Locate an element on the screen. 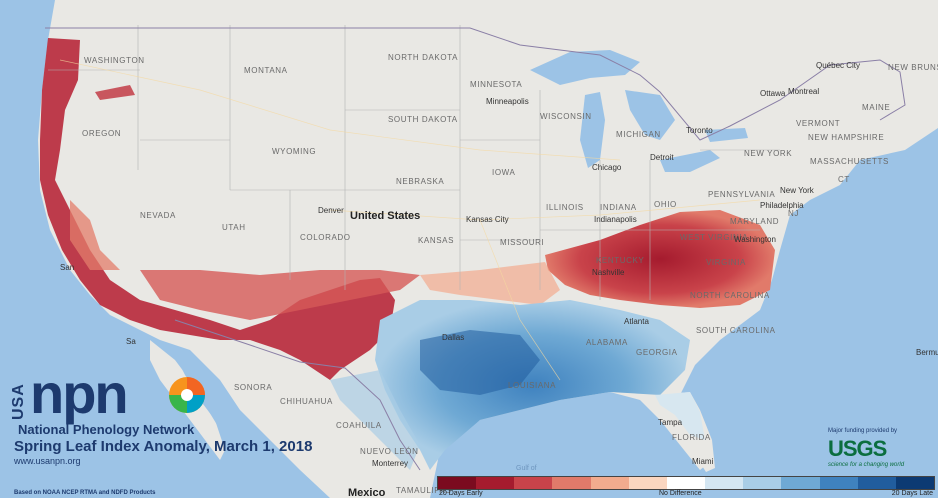 The height and width of the screenshot is (498, 938). label-virginia: VIRGINIA is located at coordinates (726, 262).